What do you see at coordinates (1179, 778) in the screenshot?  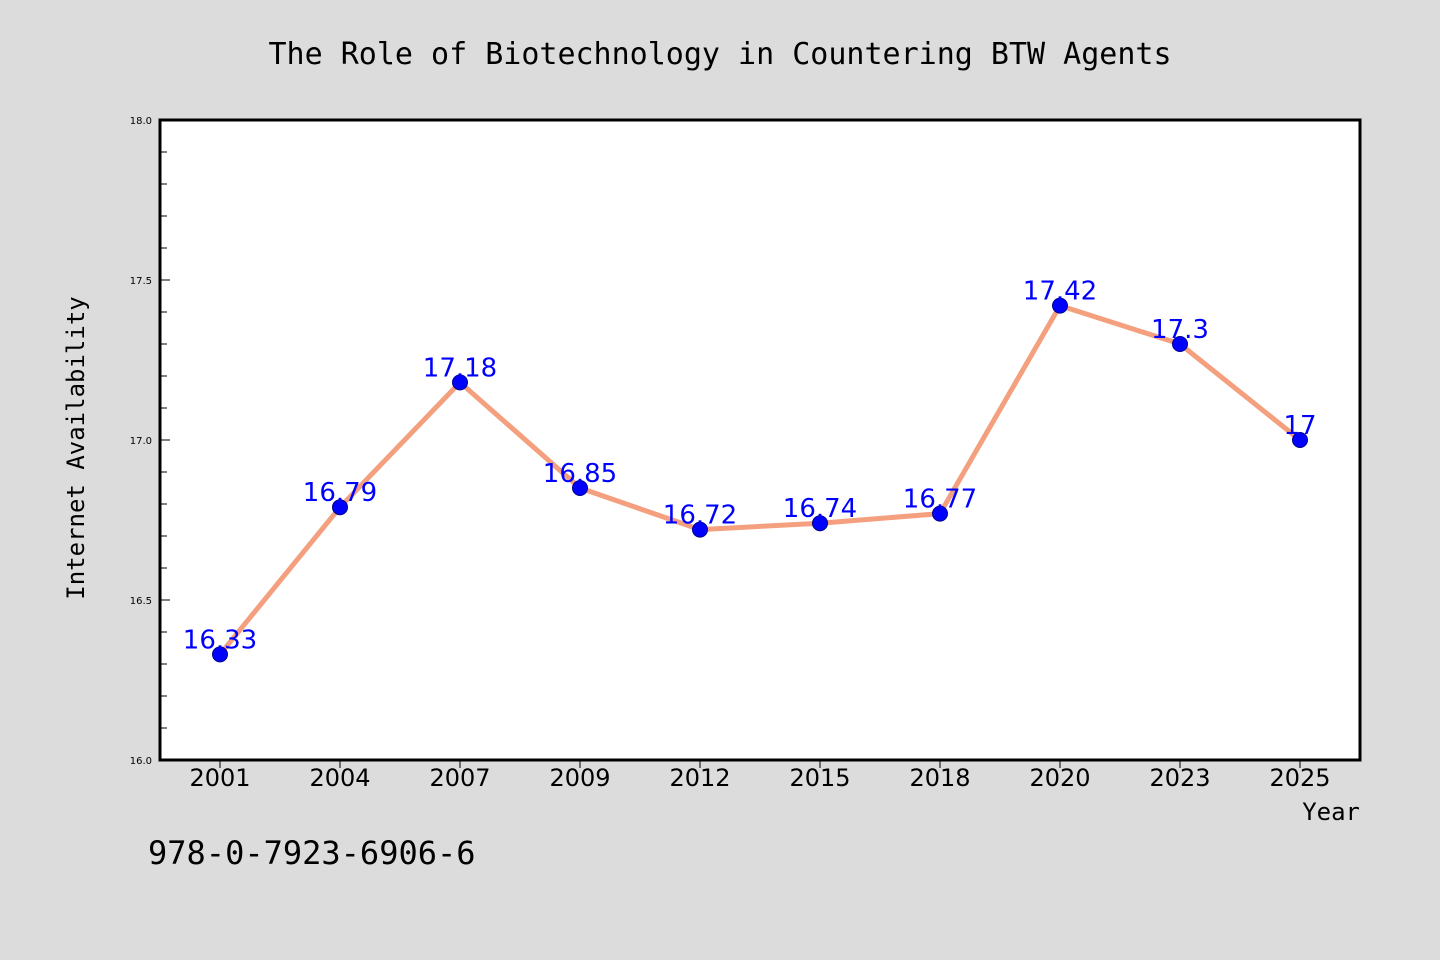 I see `x-tick-label: 2023` at bounding box center [1179, 778].